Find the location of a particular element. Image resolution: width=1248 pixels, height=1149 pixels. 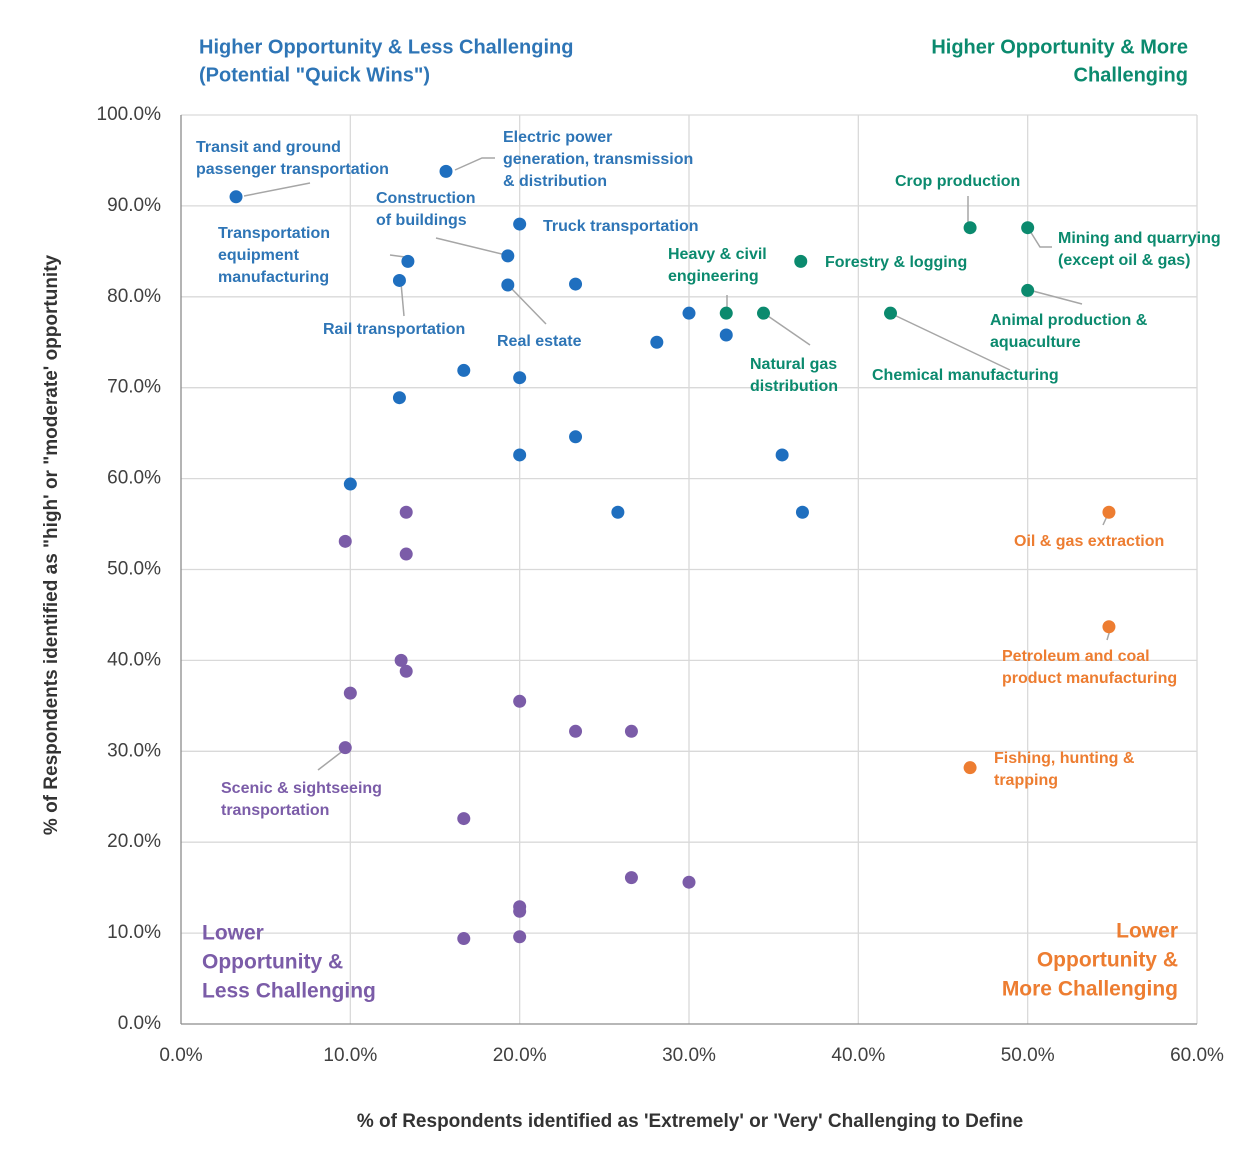

y-tick-label: 20.0% is located at coordinates (134, 841).